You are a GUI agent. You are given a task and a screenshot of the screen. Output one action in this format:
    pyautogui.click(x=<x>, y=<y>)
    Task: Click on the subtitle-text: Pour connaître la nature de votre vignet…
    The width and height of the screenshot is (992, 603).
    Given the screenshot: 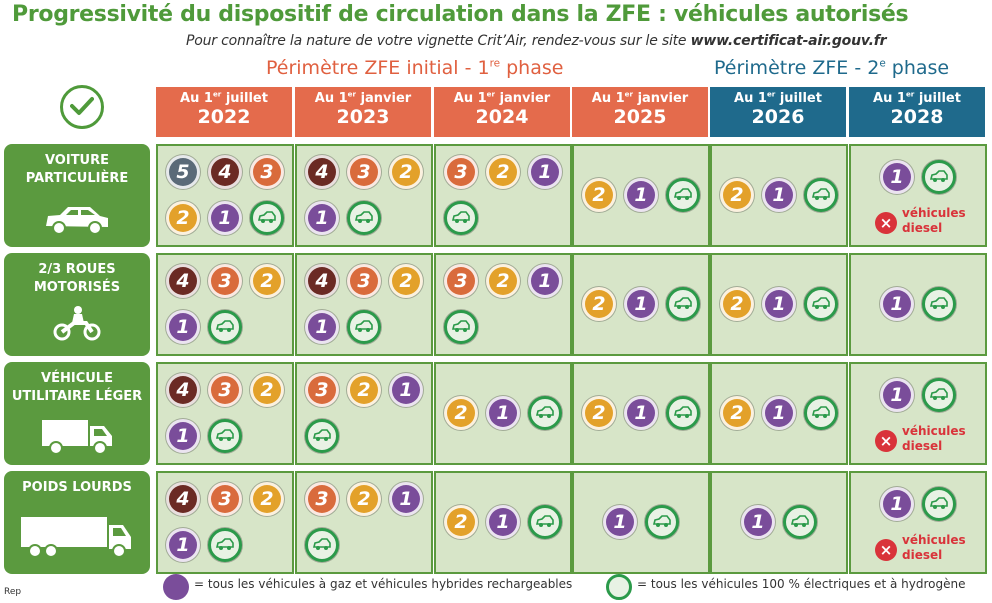 What is the action you would take?
    pyautogui.click(x=436, y=41)
    